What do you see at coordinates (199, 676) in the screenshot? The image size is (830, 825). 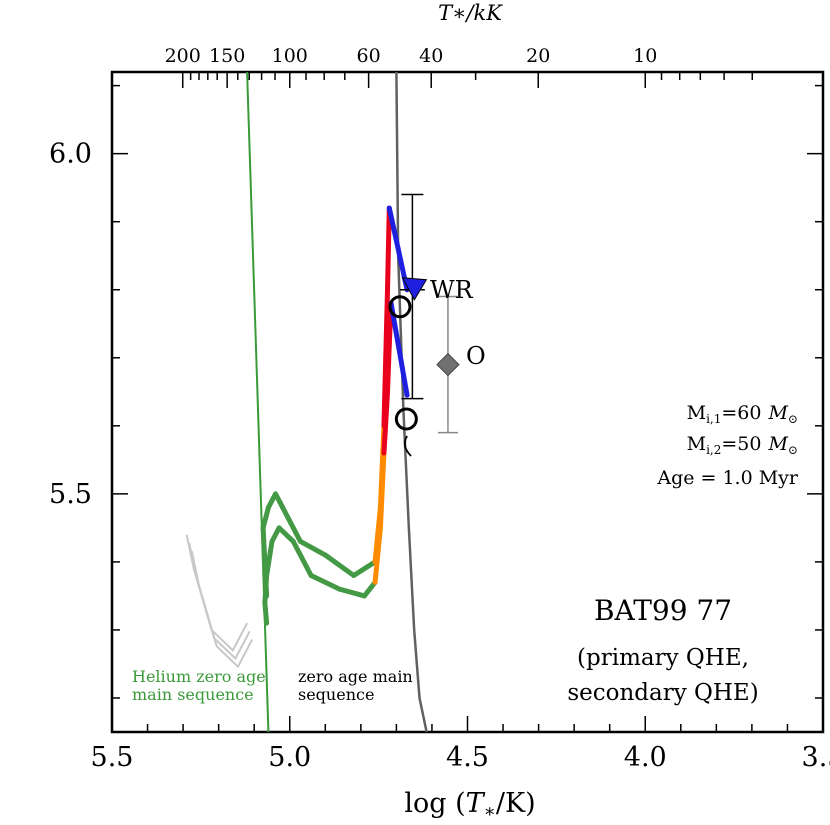 I see `hezams-label-line-1: Helium zero age` at bounding box center [199, 676].